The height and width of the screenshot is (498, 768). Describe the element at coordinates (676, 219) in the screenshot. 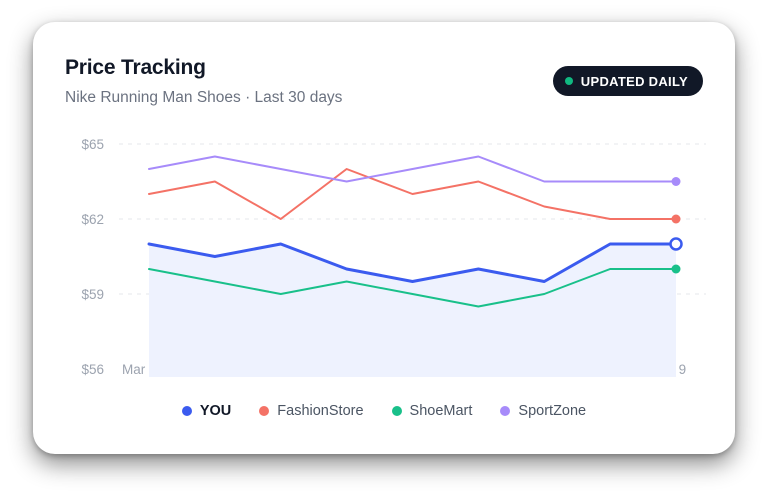

I see `series-end-point-fashionstore` at that location.